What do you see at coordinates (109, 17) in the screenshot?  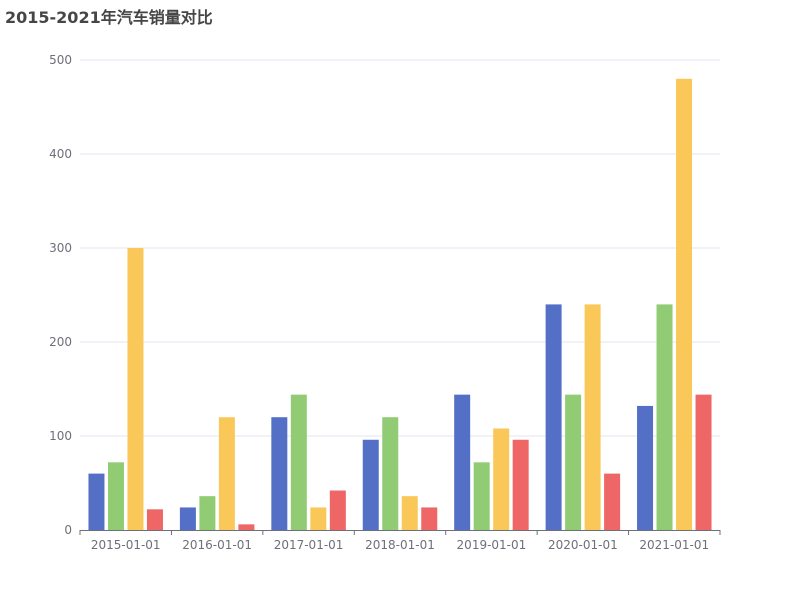 I see `chart-title: 2015-2021年汽车销量对比` at bounding box center [109, 17].